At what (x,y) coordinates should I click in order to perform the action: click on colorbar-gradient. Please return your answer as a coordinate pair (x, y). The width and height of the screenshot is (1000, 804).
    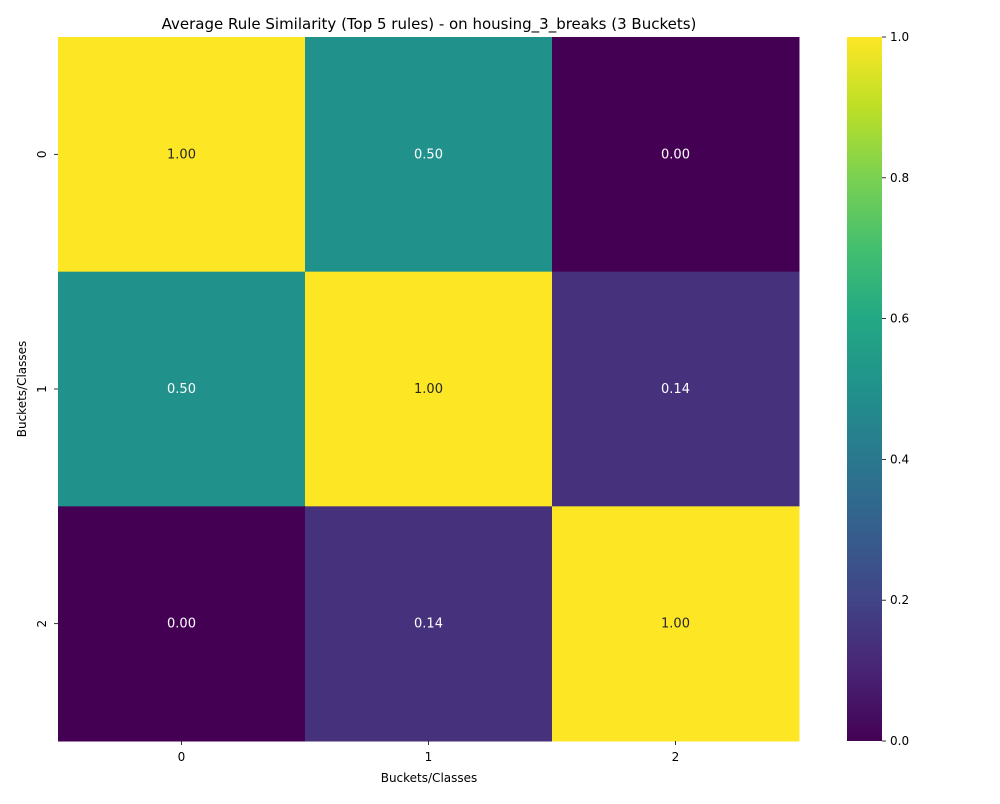
    Looking at the image, I should click on (864, 389).